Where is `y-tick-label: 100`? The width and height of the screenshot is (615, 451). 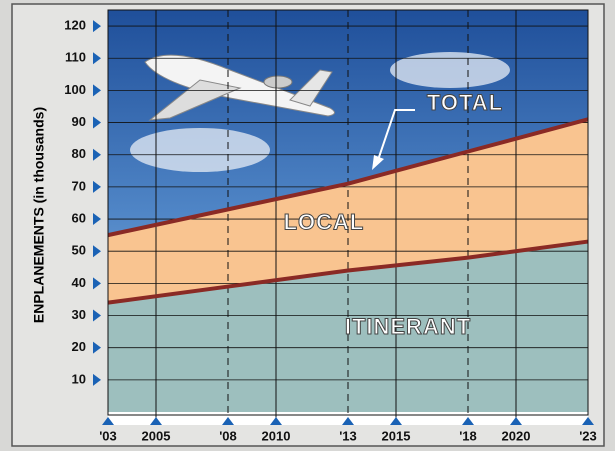
y-tick-label: 100 is located at coordinates (75, 89).